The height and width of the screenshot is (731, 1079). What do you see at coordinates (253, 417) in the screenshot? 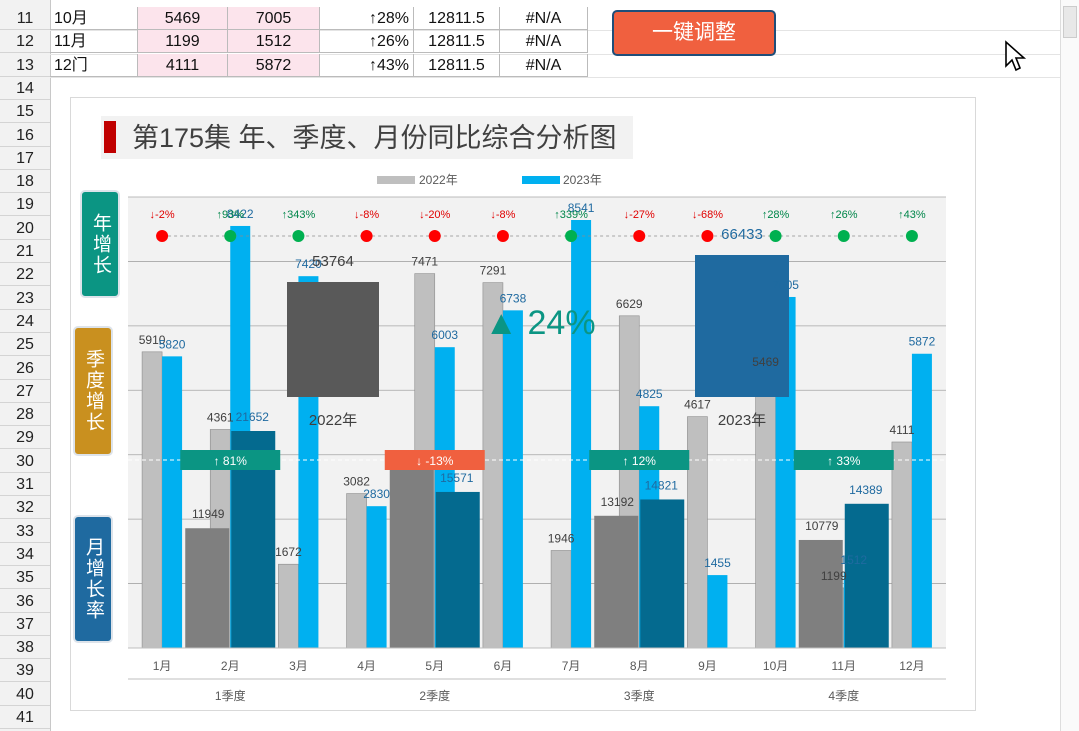
I see `quarter-label-2023-1: 21652` at bounding box center [253, 417].